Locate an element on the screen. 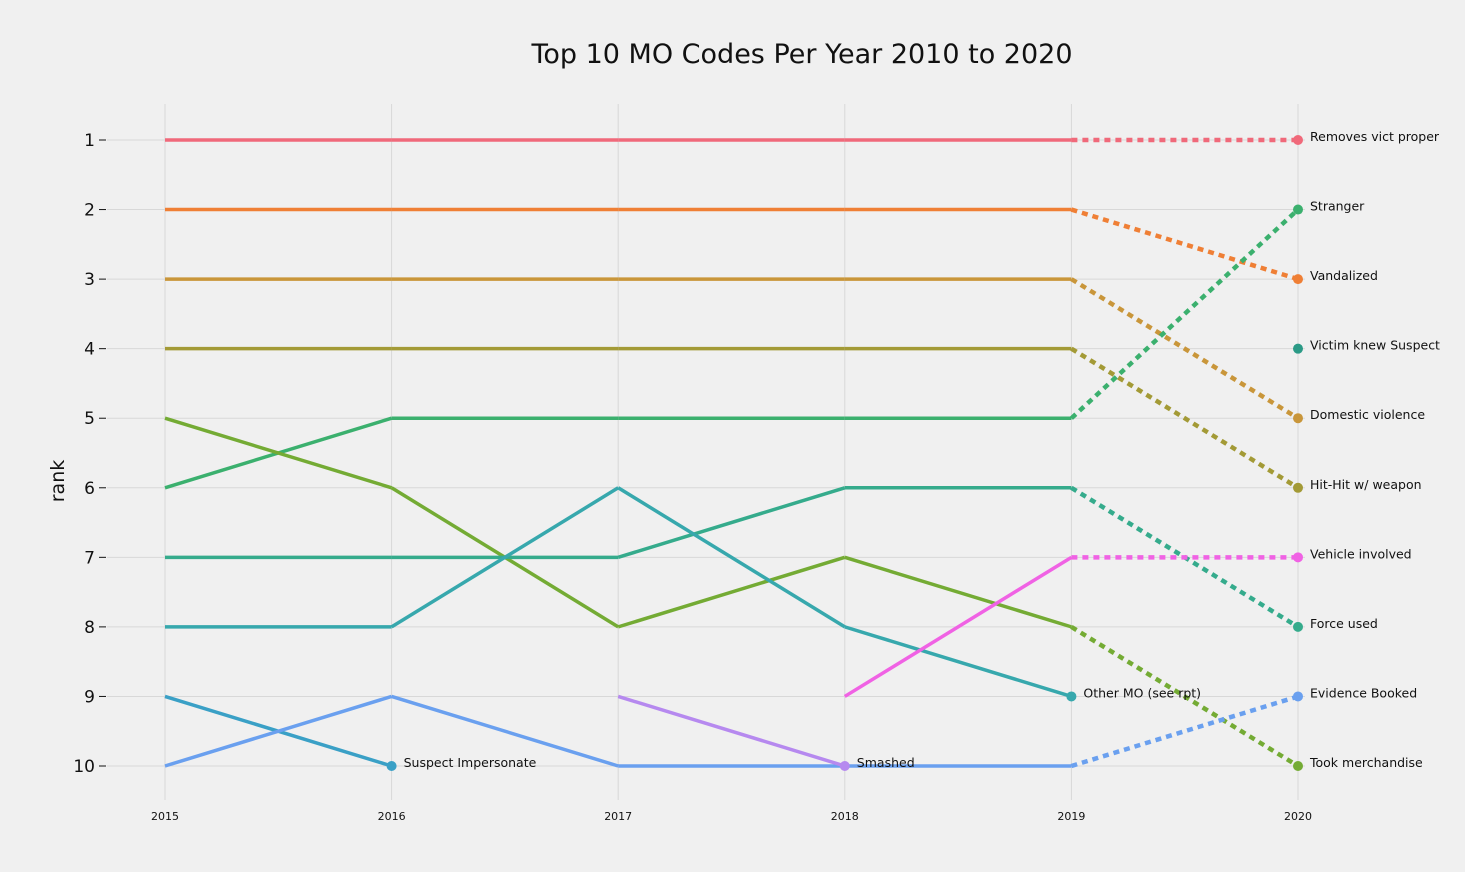 This screenshot has width=1465, height=872. x-tick-label: 2017 is located at coordinates (618, 816).